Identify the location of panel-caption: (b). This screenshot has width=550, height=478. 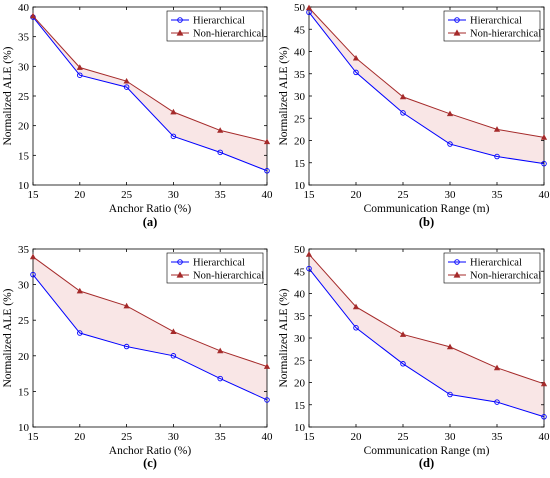
(426, 222).